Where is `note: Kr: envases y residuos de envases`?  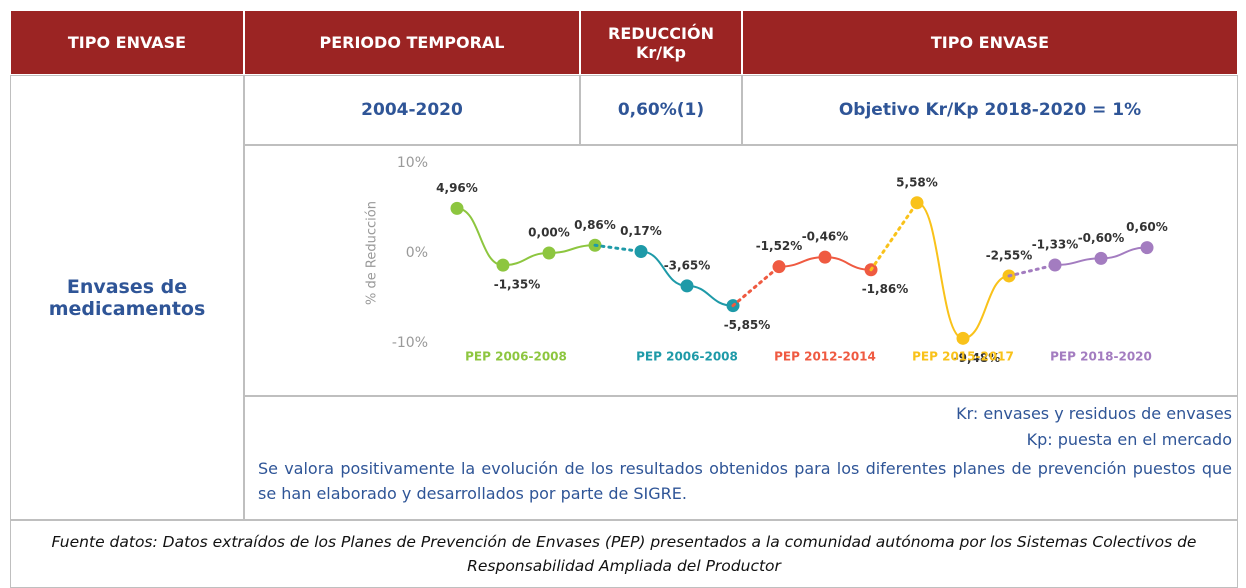
note: Kr: envases y residuos de envases is located at coordinates (1094, 413).